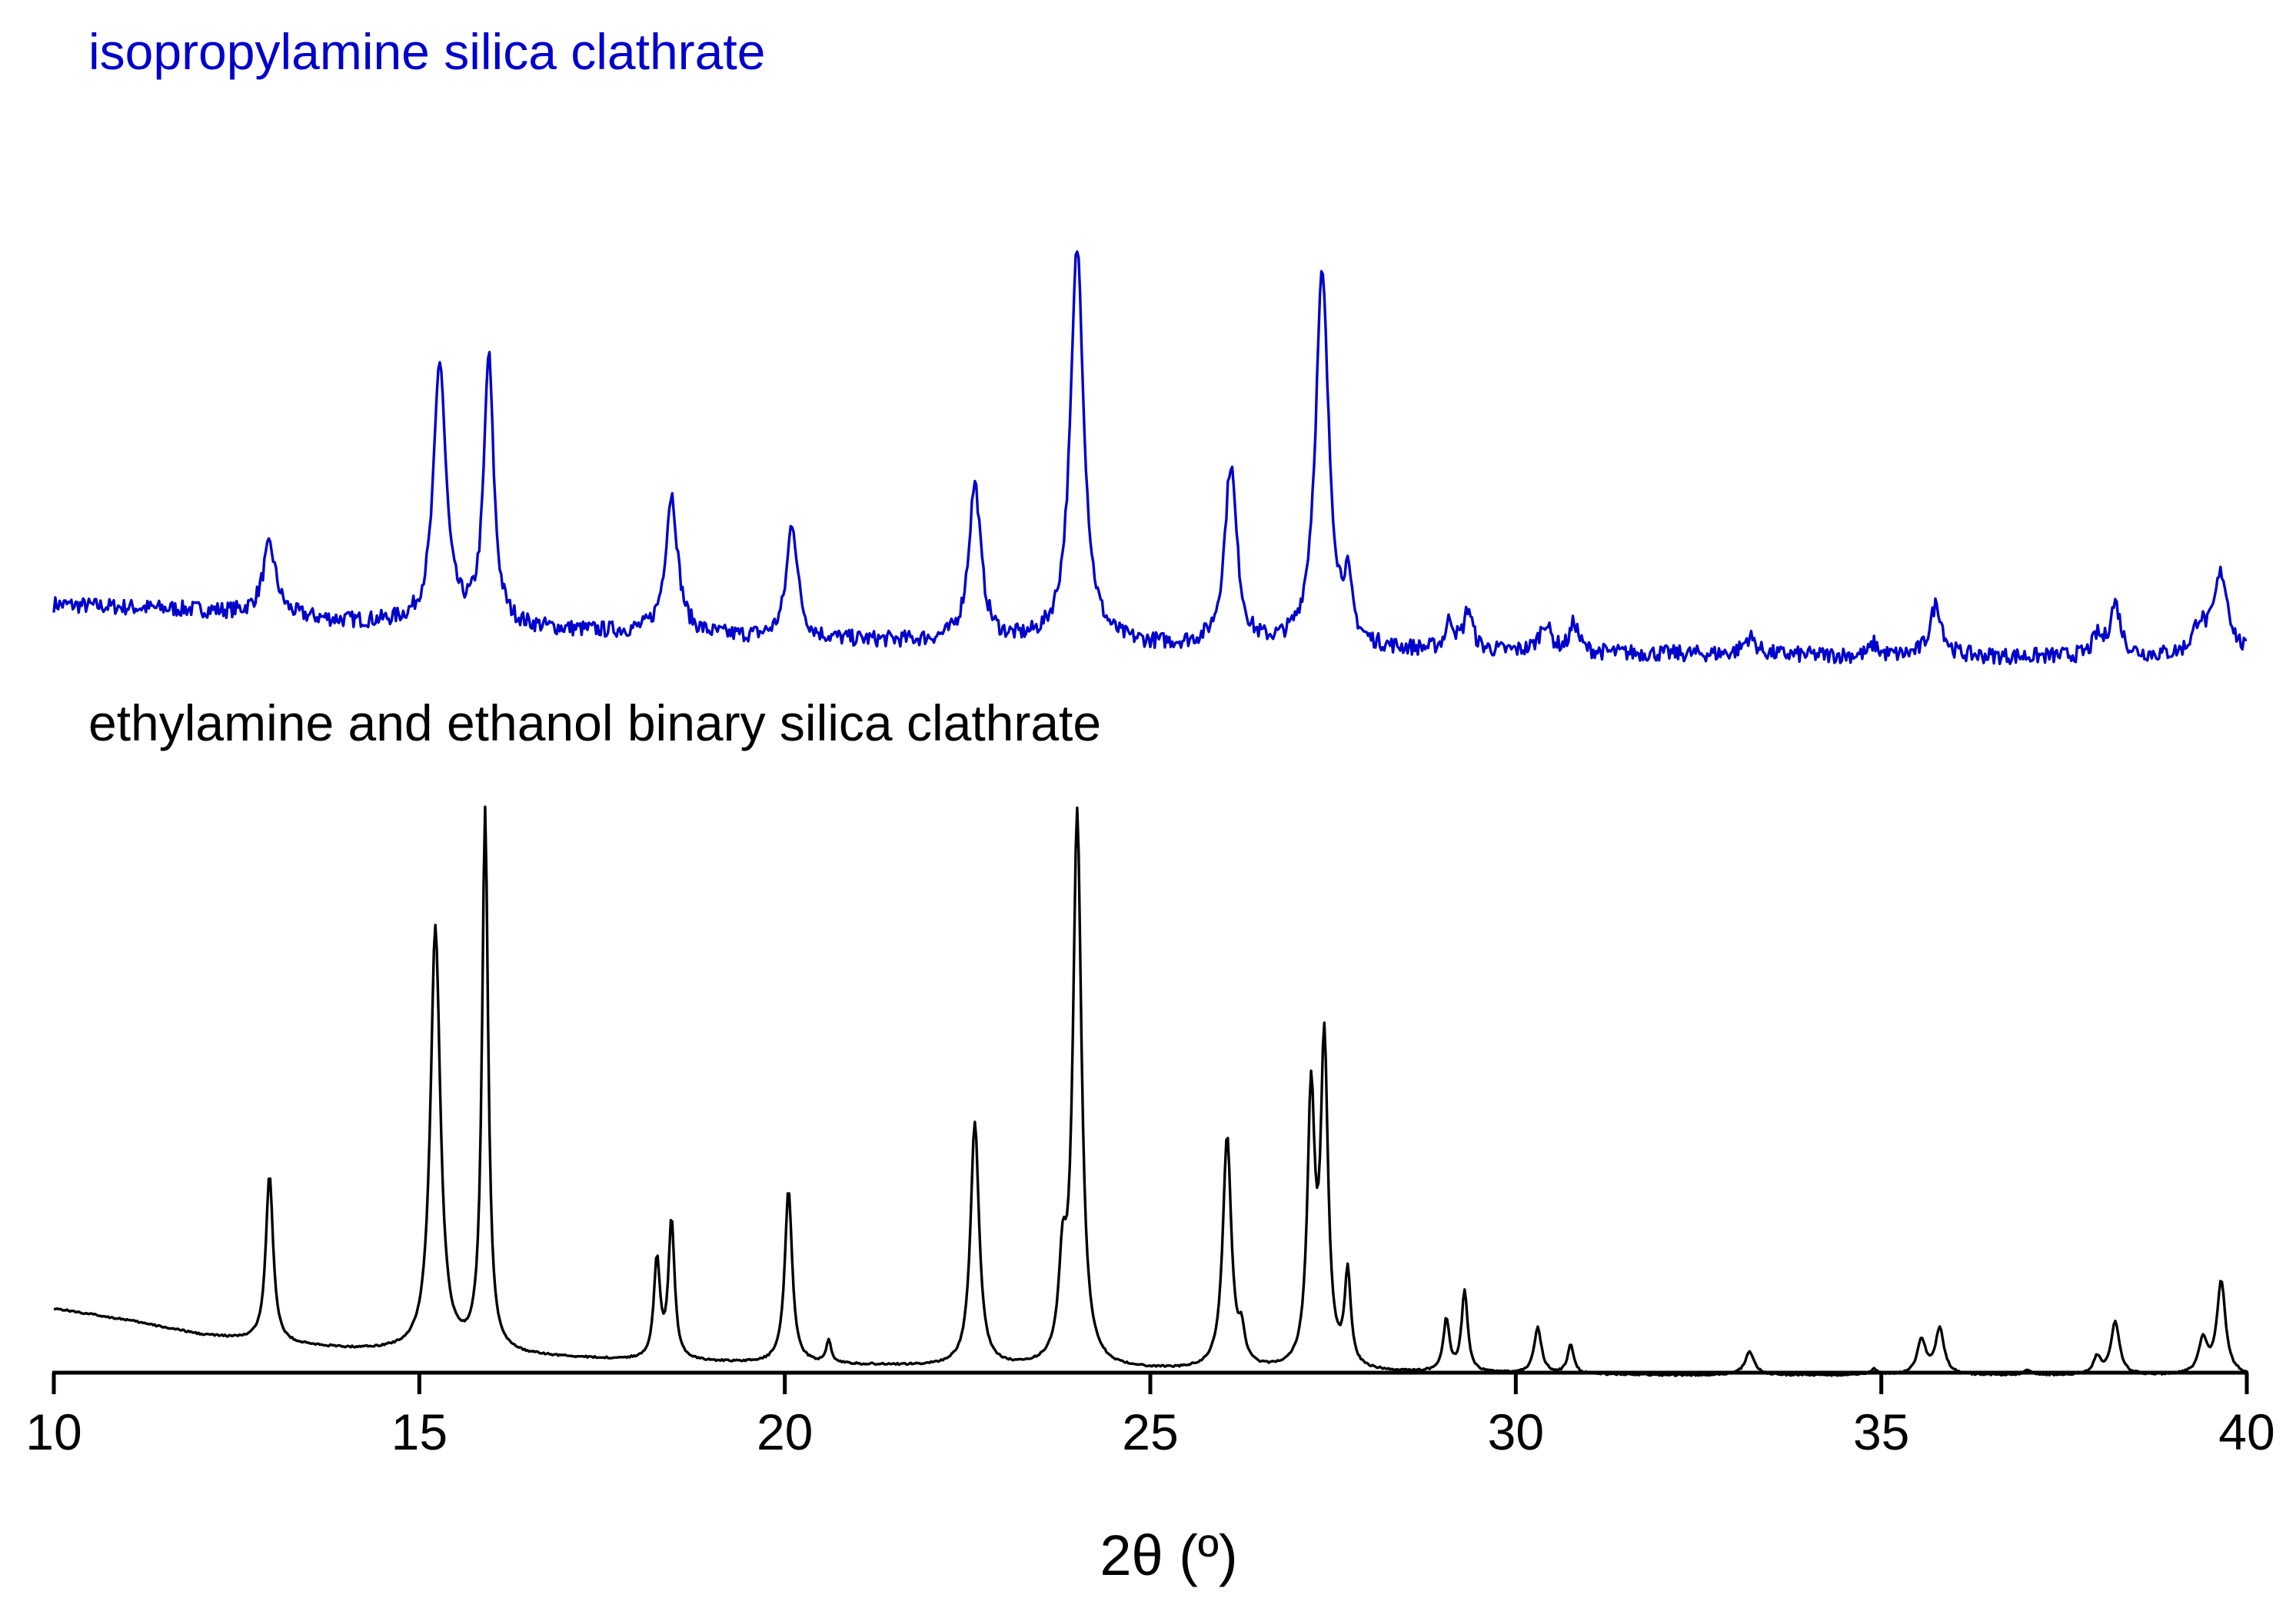 This screenshot has width=2296, height=1608. I want to click on x-tick-label: 35, so click(1881, 1431).